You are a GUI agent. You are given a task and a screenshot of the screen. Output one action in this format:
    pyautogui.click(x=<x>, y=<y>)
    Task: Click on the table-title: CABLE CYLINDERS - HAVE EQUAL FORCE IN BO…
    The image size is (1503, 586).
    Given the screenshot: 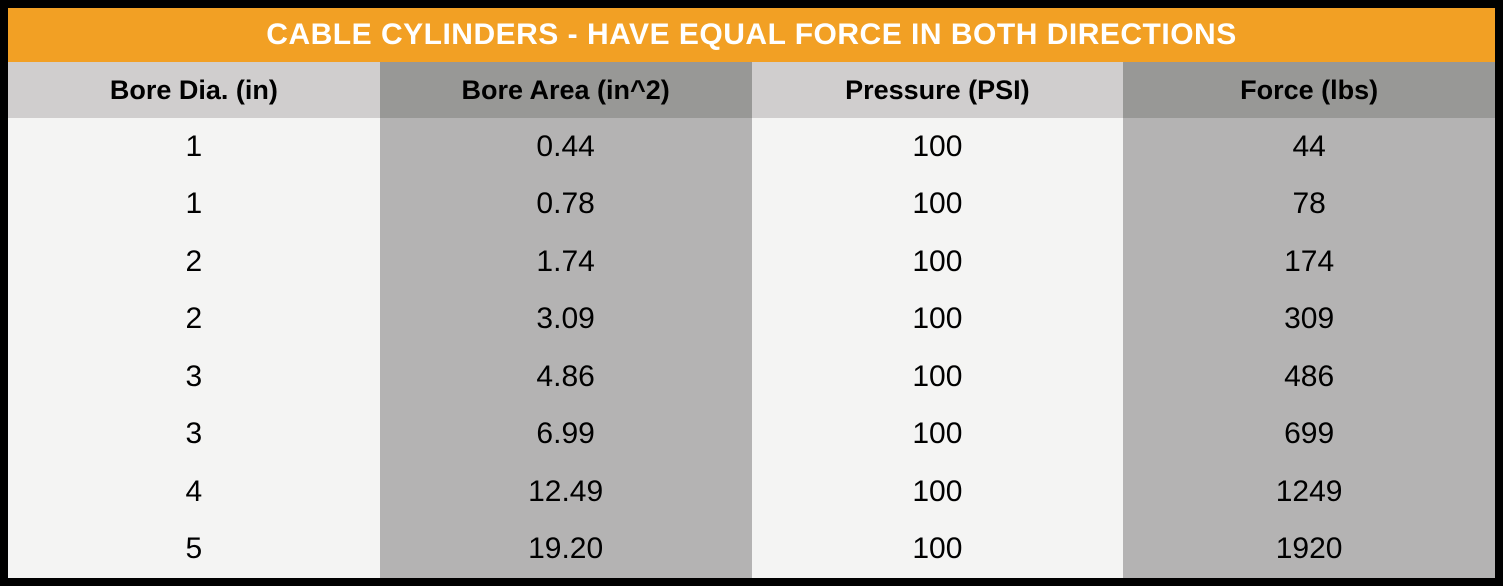 What is the action you would take?
    pyautogui.click(x=751, y=35)
    